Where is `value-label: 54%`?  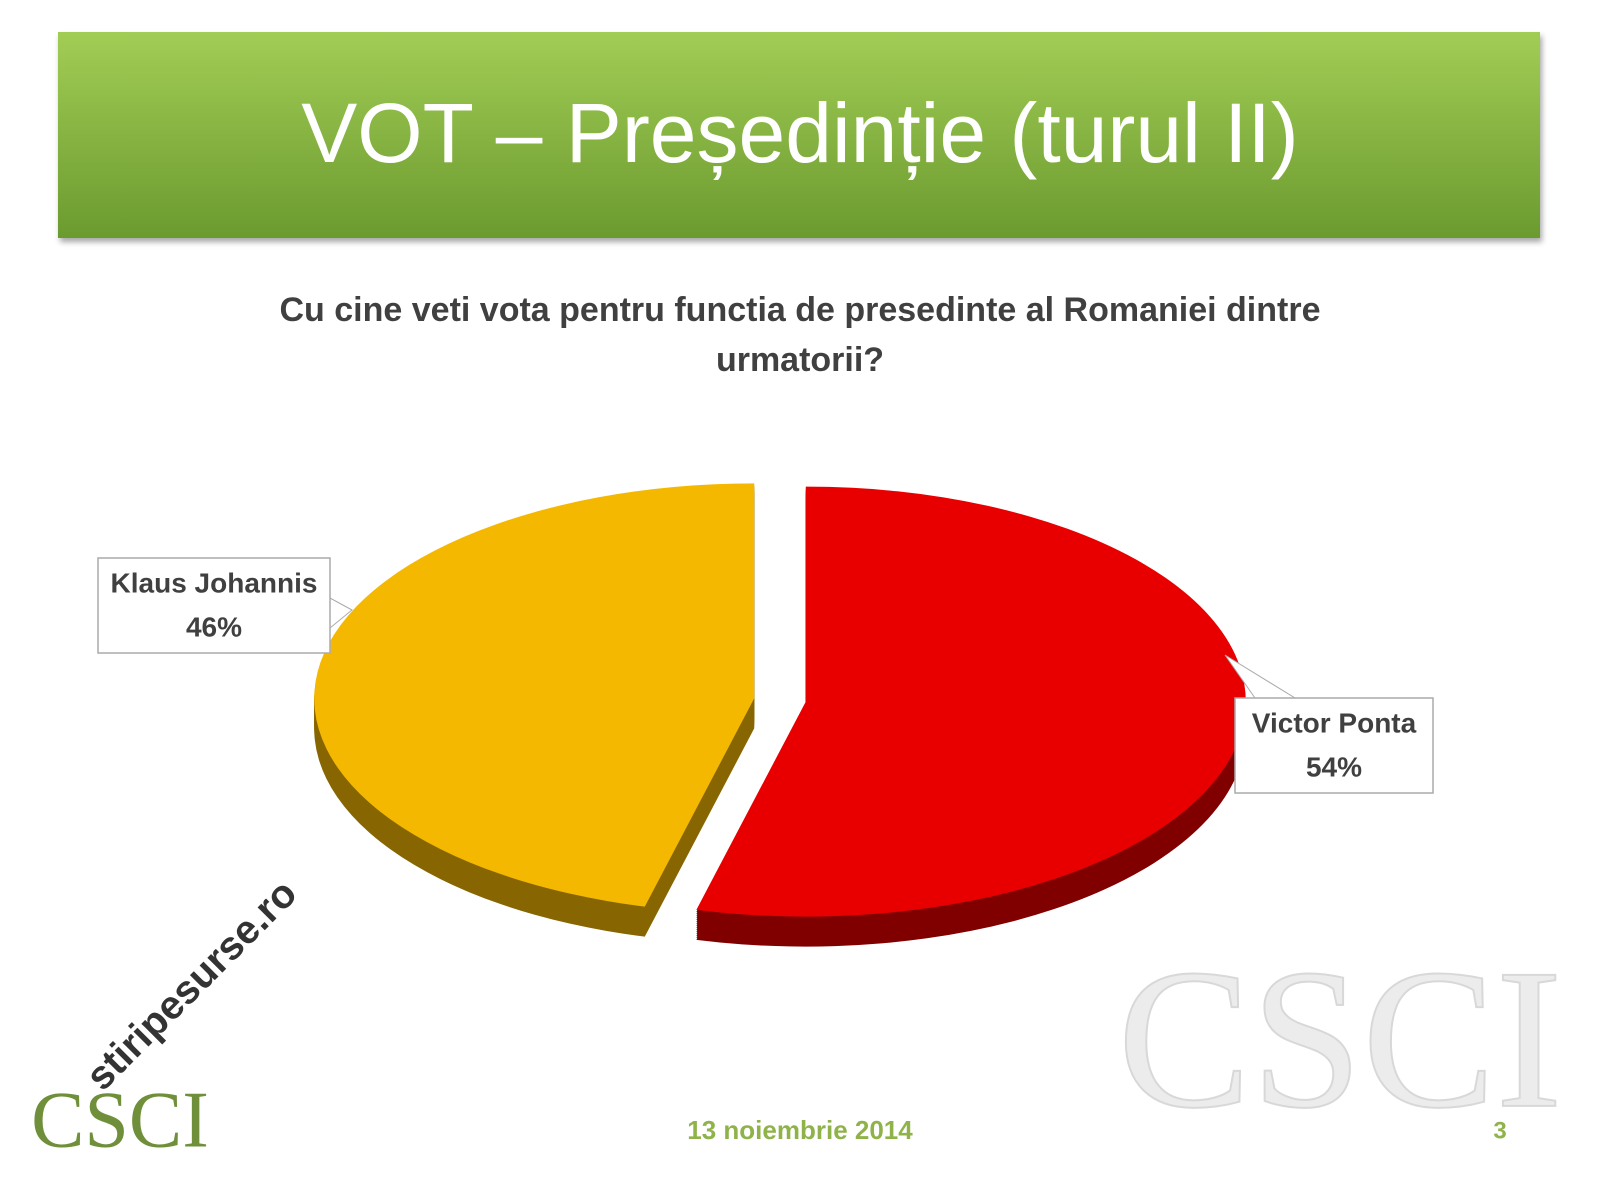
value-label: 54% is located at coordinates (1334, 766).